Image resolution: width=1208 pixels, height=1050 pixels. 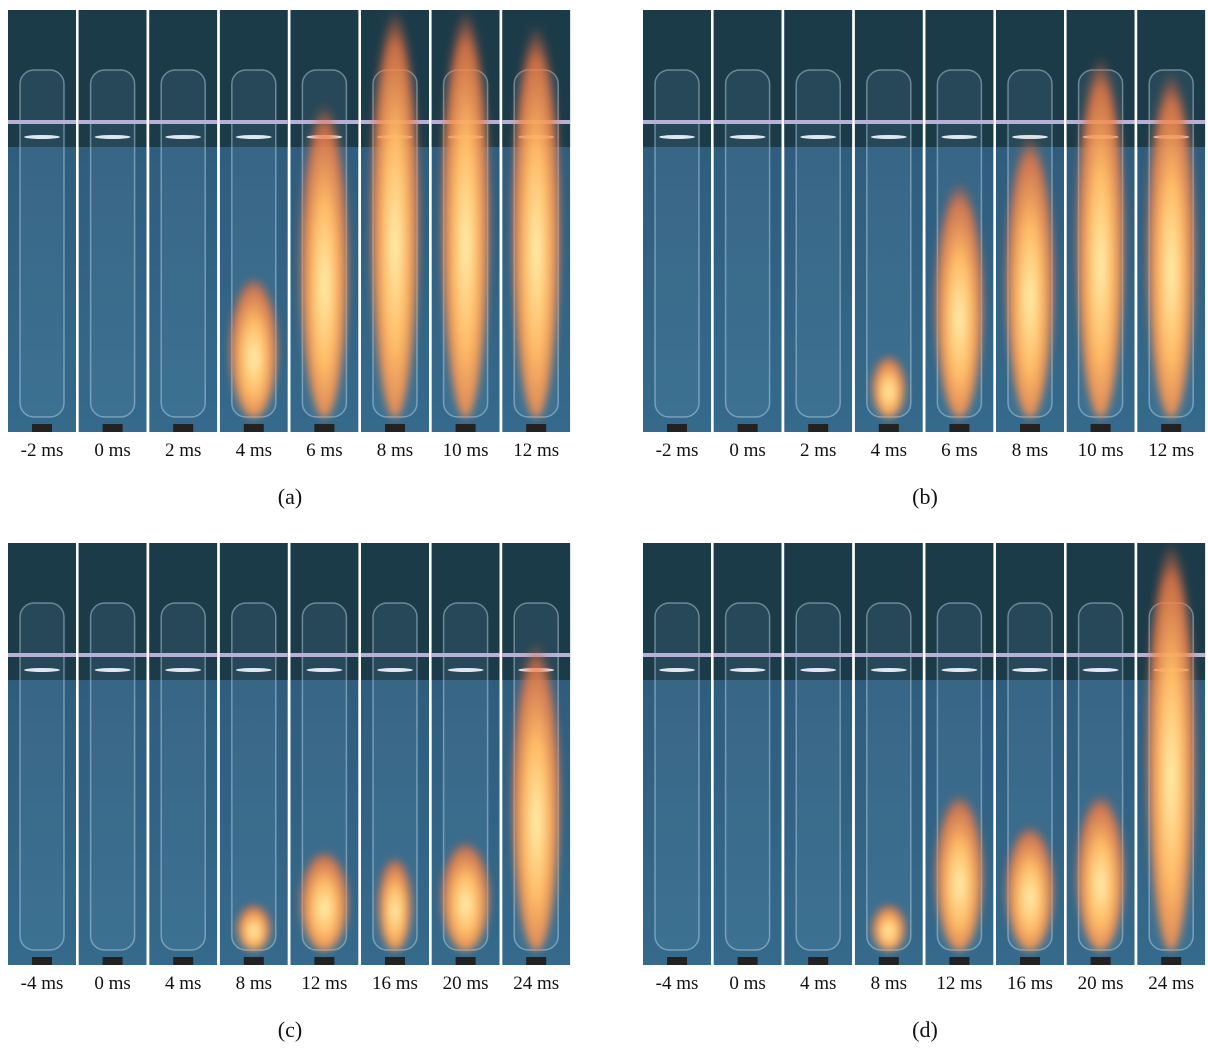 What do you see at coordinates (925, 1029) in the screenshot?
I see `panel-label: (d)` at bounding box center [925, 1029].